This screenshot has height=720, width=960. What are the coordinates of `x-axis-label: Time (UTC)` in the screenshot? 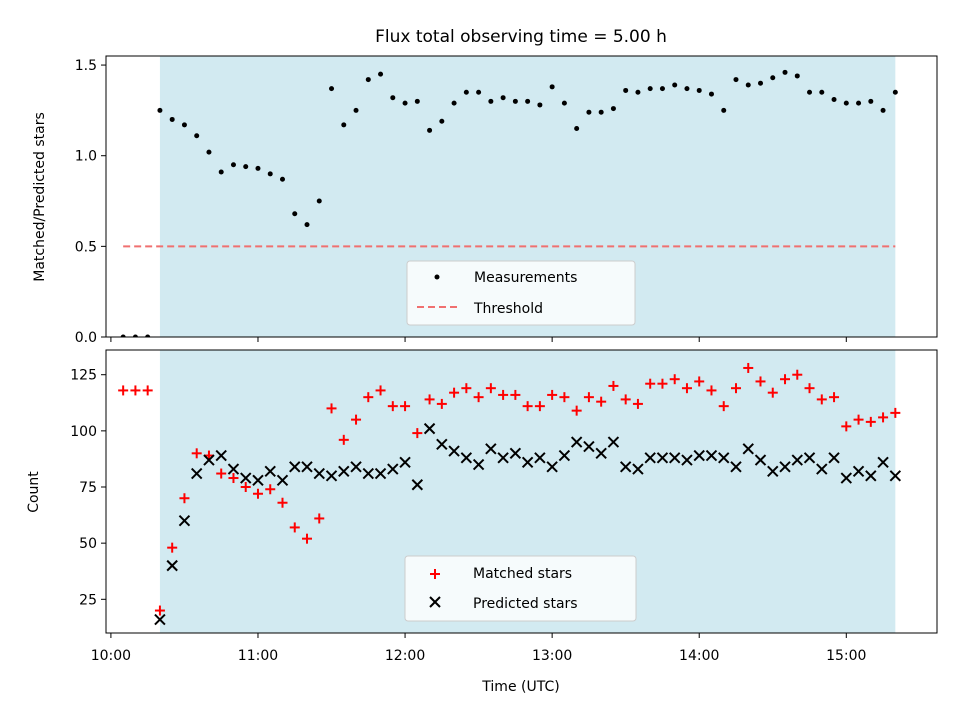 It's located at (520, 687).